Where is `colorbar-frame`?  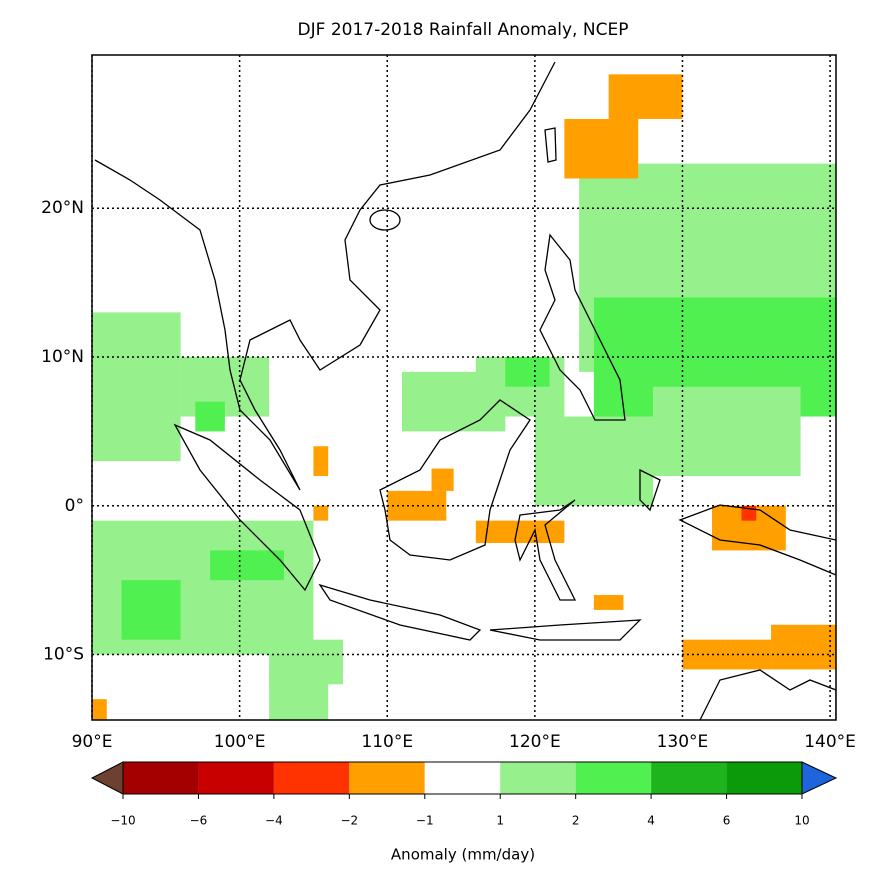 colorbar-frame is located at coordinates (462, 778).